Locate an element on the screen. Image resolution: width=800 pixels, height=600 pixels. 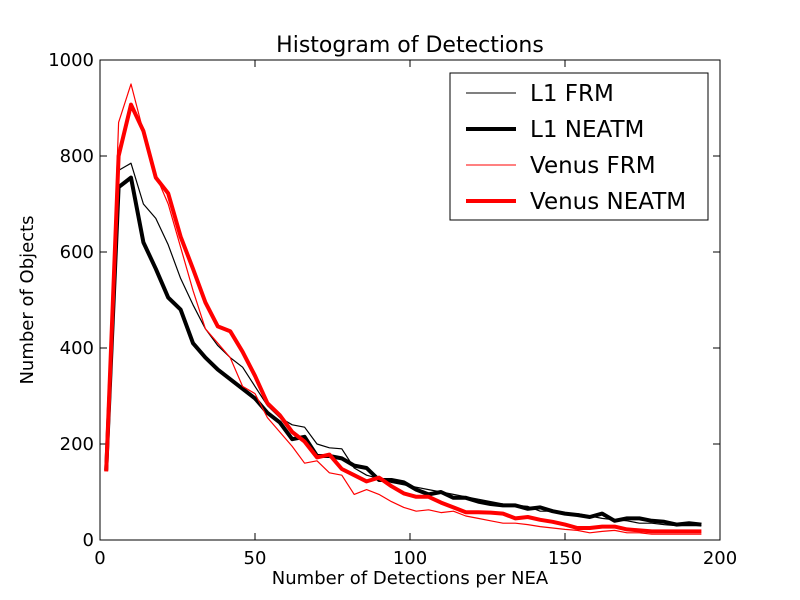
y-tick-label: 600 is located at coordinates (77, 252).